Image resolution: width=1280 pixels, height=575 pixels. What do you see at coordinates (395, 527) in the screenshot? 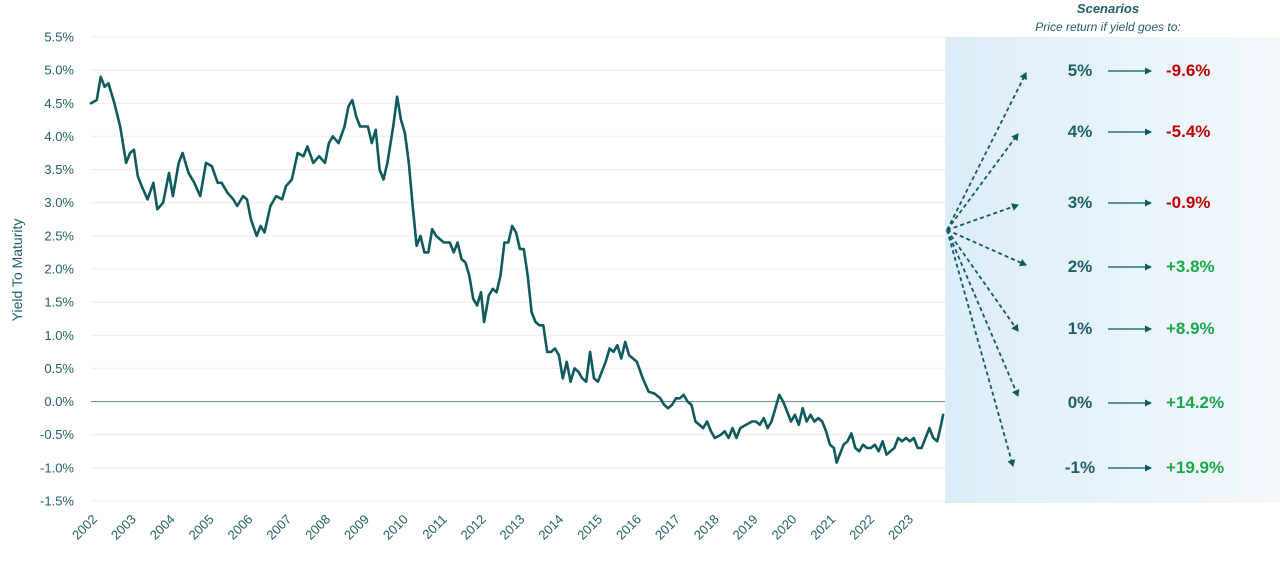
I see `x-tick-label: 2010` at bounding box center [395, 527].